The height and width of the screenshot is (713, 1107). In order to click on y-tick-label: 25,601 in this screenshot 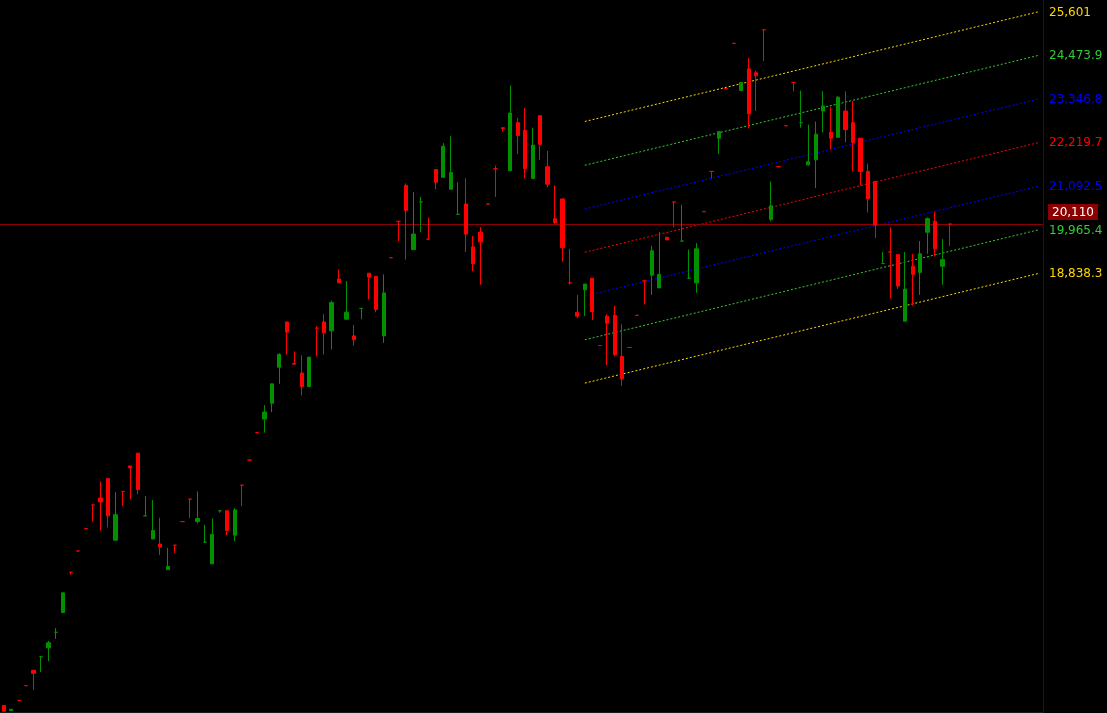, I will do `click(1070, 11)`.